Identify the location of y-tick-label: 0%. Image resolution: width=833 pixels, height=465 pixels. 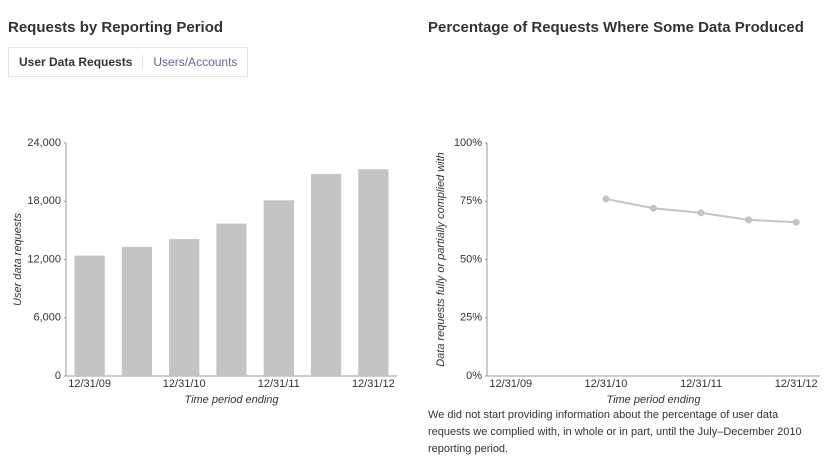
(474, 376).